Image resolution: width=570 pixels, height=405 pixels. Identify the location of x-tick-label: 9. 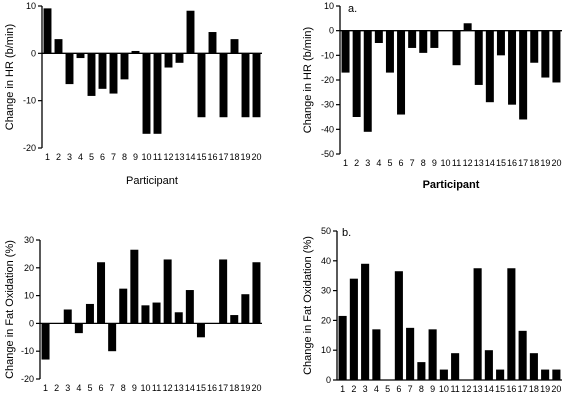
(135, 157).